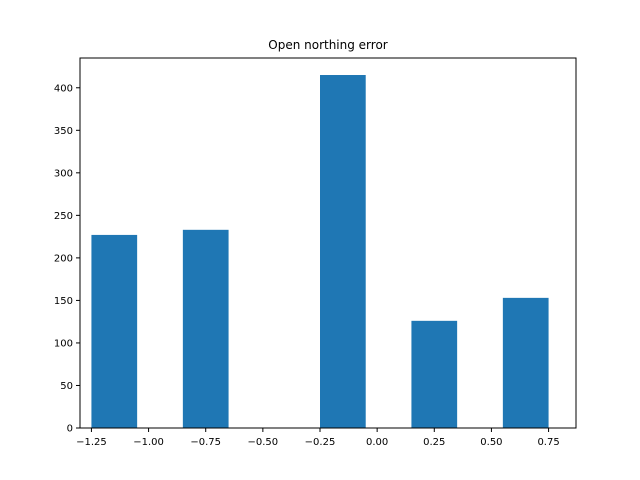 This screenshot has height=480, width=640. Describe the element at coordinates (66, 386) in the screenshot. I see `y-tick-label: 50` at that location.